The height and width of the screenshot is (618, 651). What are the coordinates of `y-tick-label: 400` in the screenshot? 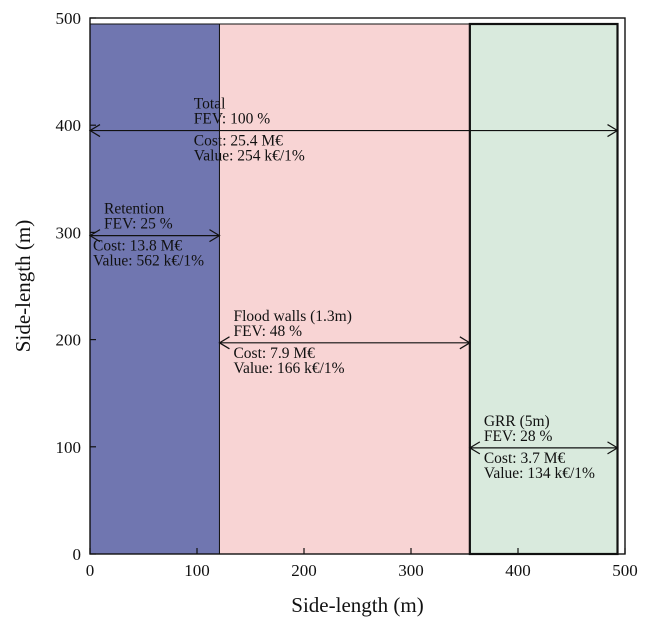 It's located at (69, 125).